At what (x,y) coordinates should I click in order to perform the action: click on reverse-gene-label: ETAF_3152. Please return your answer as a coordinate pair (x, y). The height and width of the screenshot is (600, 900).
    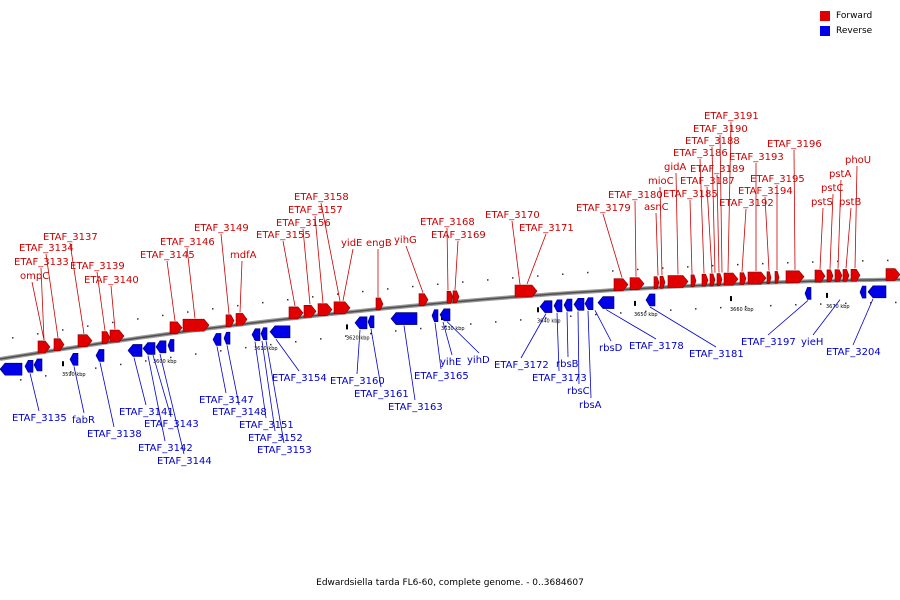
    Looking at the image, I should click on (275, 438).